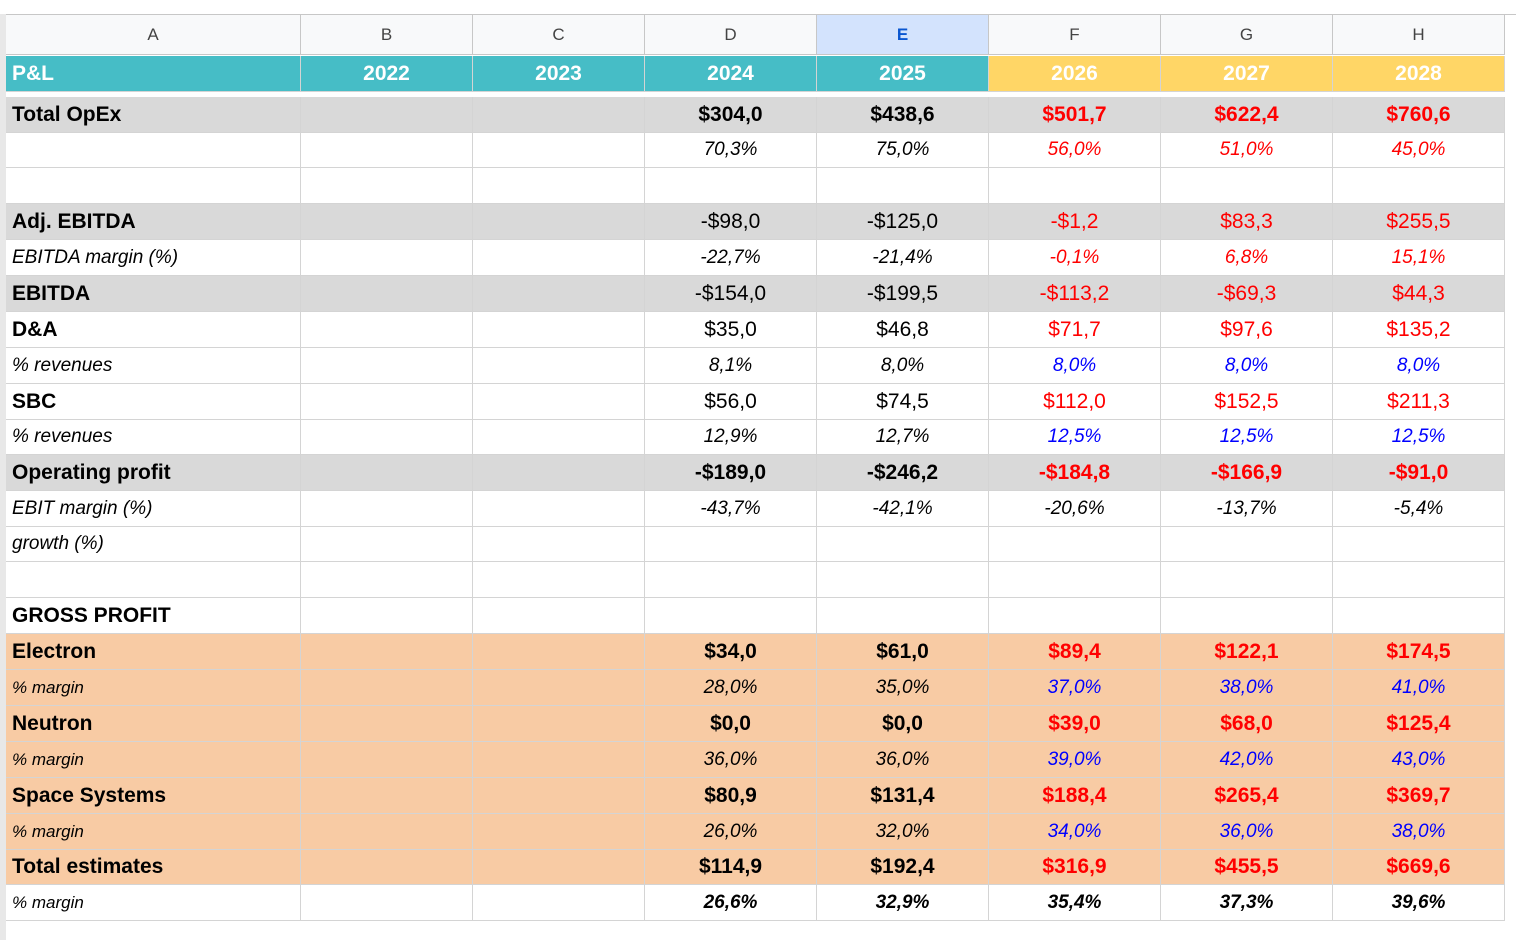 The image size is (1516, 940). I want to click on cell-b8, so click(387, 294).